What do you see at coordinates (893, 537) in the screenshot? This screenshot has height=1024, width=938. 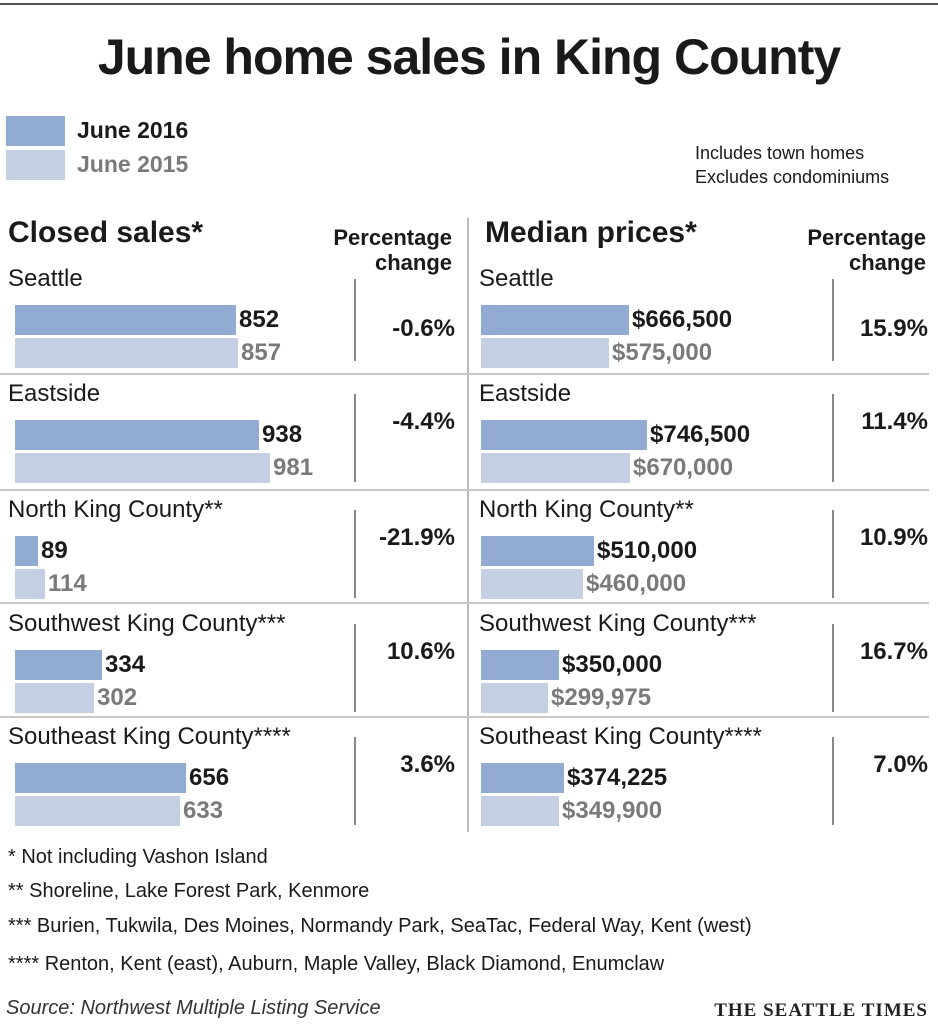 I see `median-price-pct-change: 10.9%` at bounding box center [893, 537].